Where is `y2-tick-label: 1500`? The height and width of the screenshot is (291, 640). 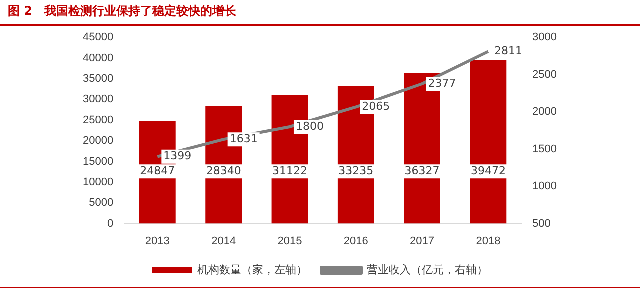 y2-tick-label: 1500 is located at coordinates (545, 149).